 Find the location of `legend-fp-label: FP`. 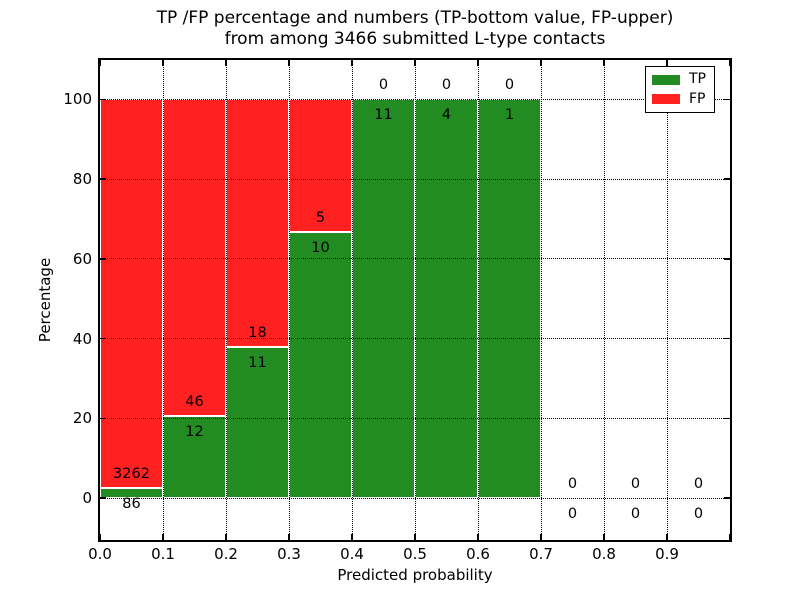

legend-fp-label: FP is located at coordinates (697, 98).